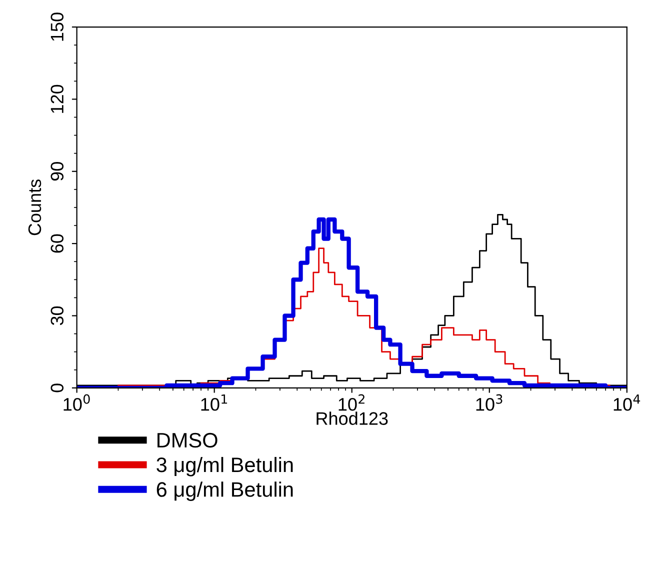 The height and width of the screenshot is (563, 651). What do you see at coordinates (35, 208) in the screenshot?
I see `y-axis-title: Counts` at bounding box center [35, 208].